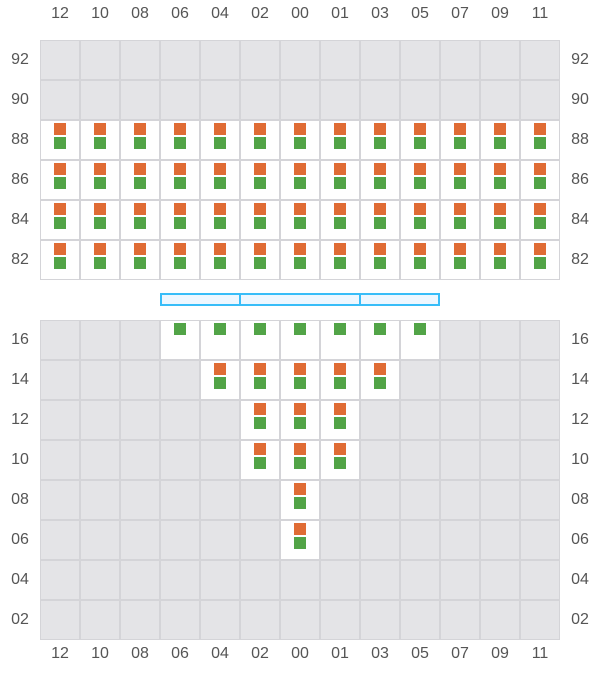  What do you see at coordinates (380, 653) in the screenshot?
I see `column-label-bottom: 03` at bounding box center [380, 653].